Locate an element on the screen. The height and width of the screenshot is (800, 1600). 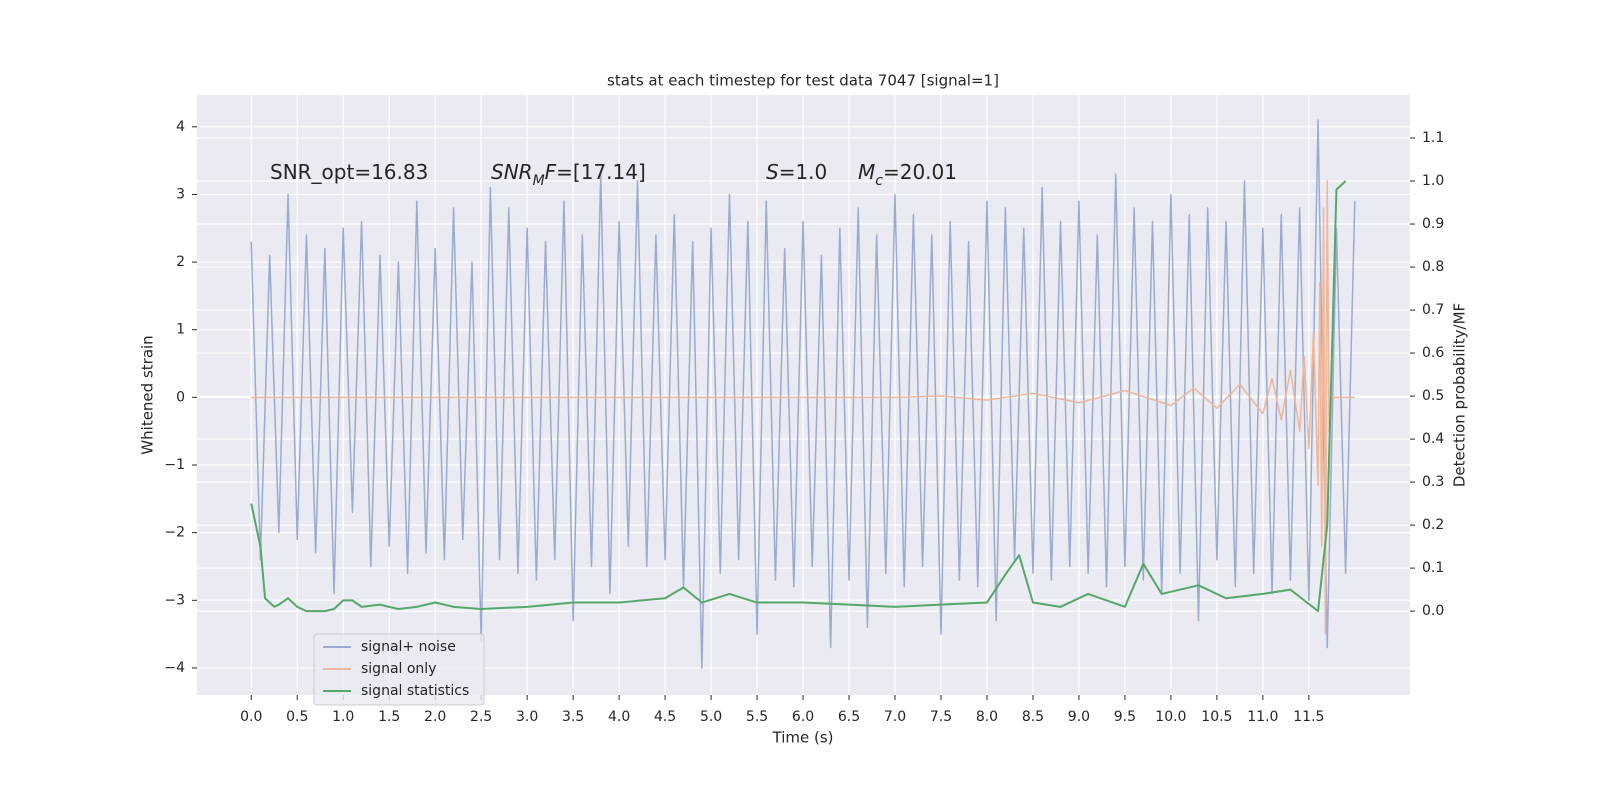
x-tick-label: 4.5 is located at coordinates (665, 717).